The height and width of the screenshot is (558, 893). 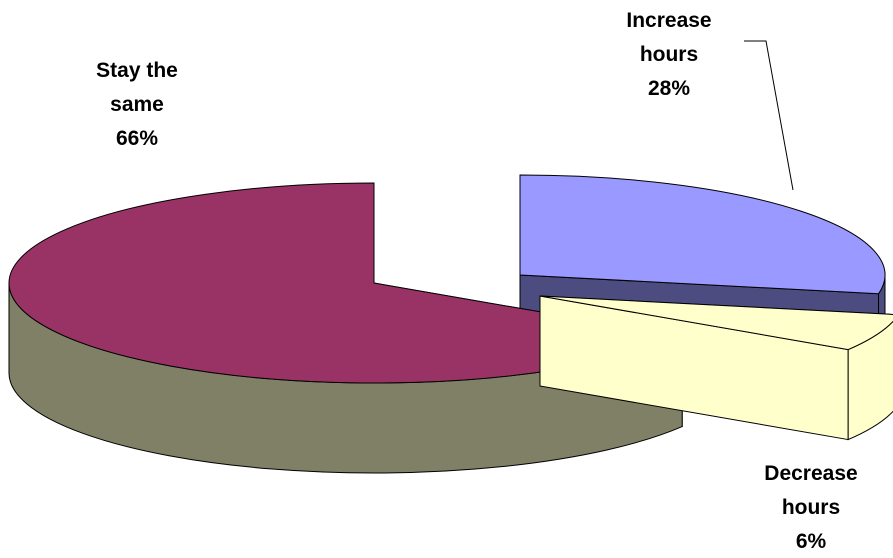 I want to click on data-label-decrease-hours: Decrease hours 6%, so click(x=810, y=507).